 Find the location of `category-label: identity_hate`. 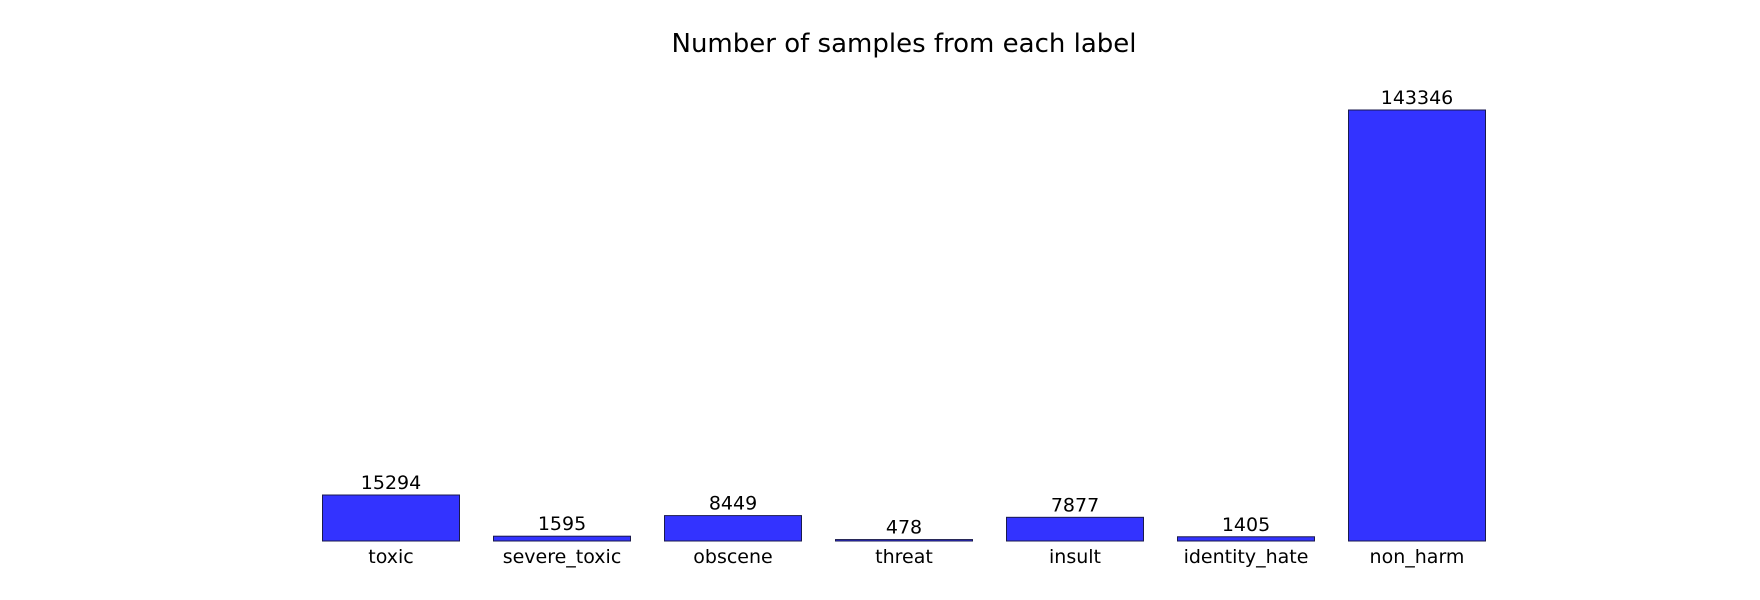

category-label: identity_hate is located at coordinates (1246, 557).